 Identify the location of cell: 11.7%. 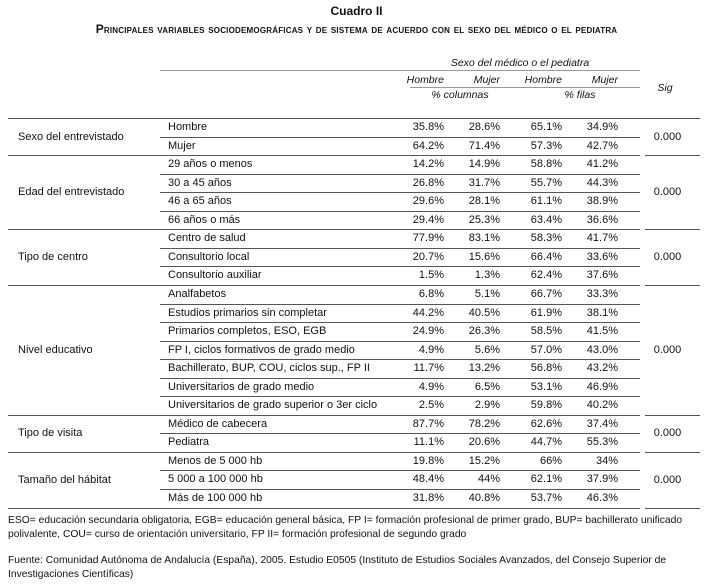
(428, 368).